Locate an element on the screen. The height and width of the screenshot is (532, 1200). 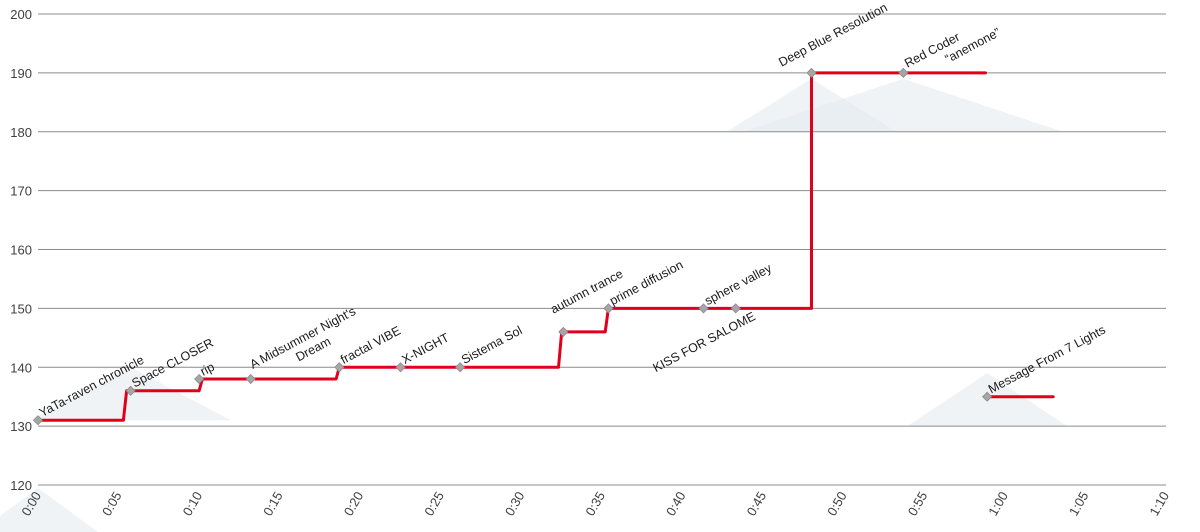
point-label: A Midsummer Night'sDream is located at coordinates (307, 344).